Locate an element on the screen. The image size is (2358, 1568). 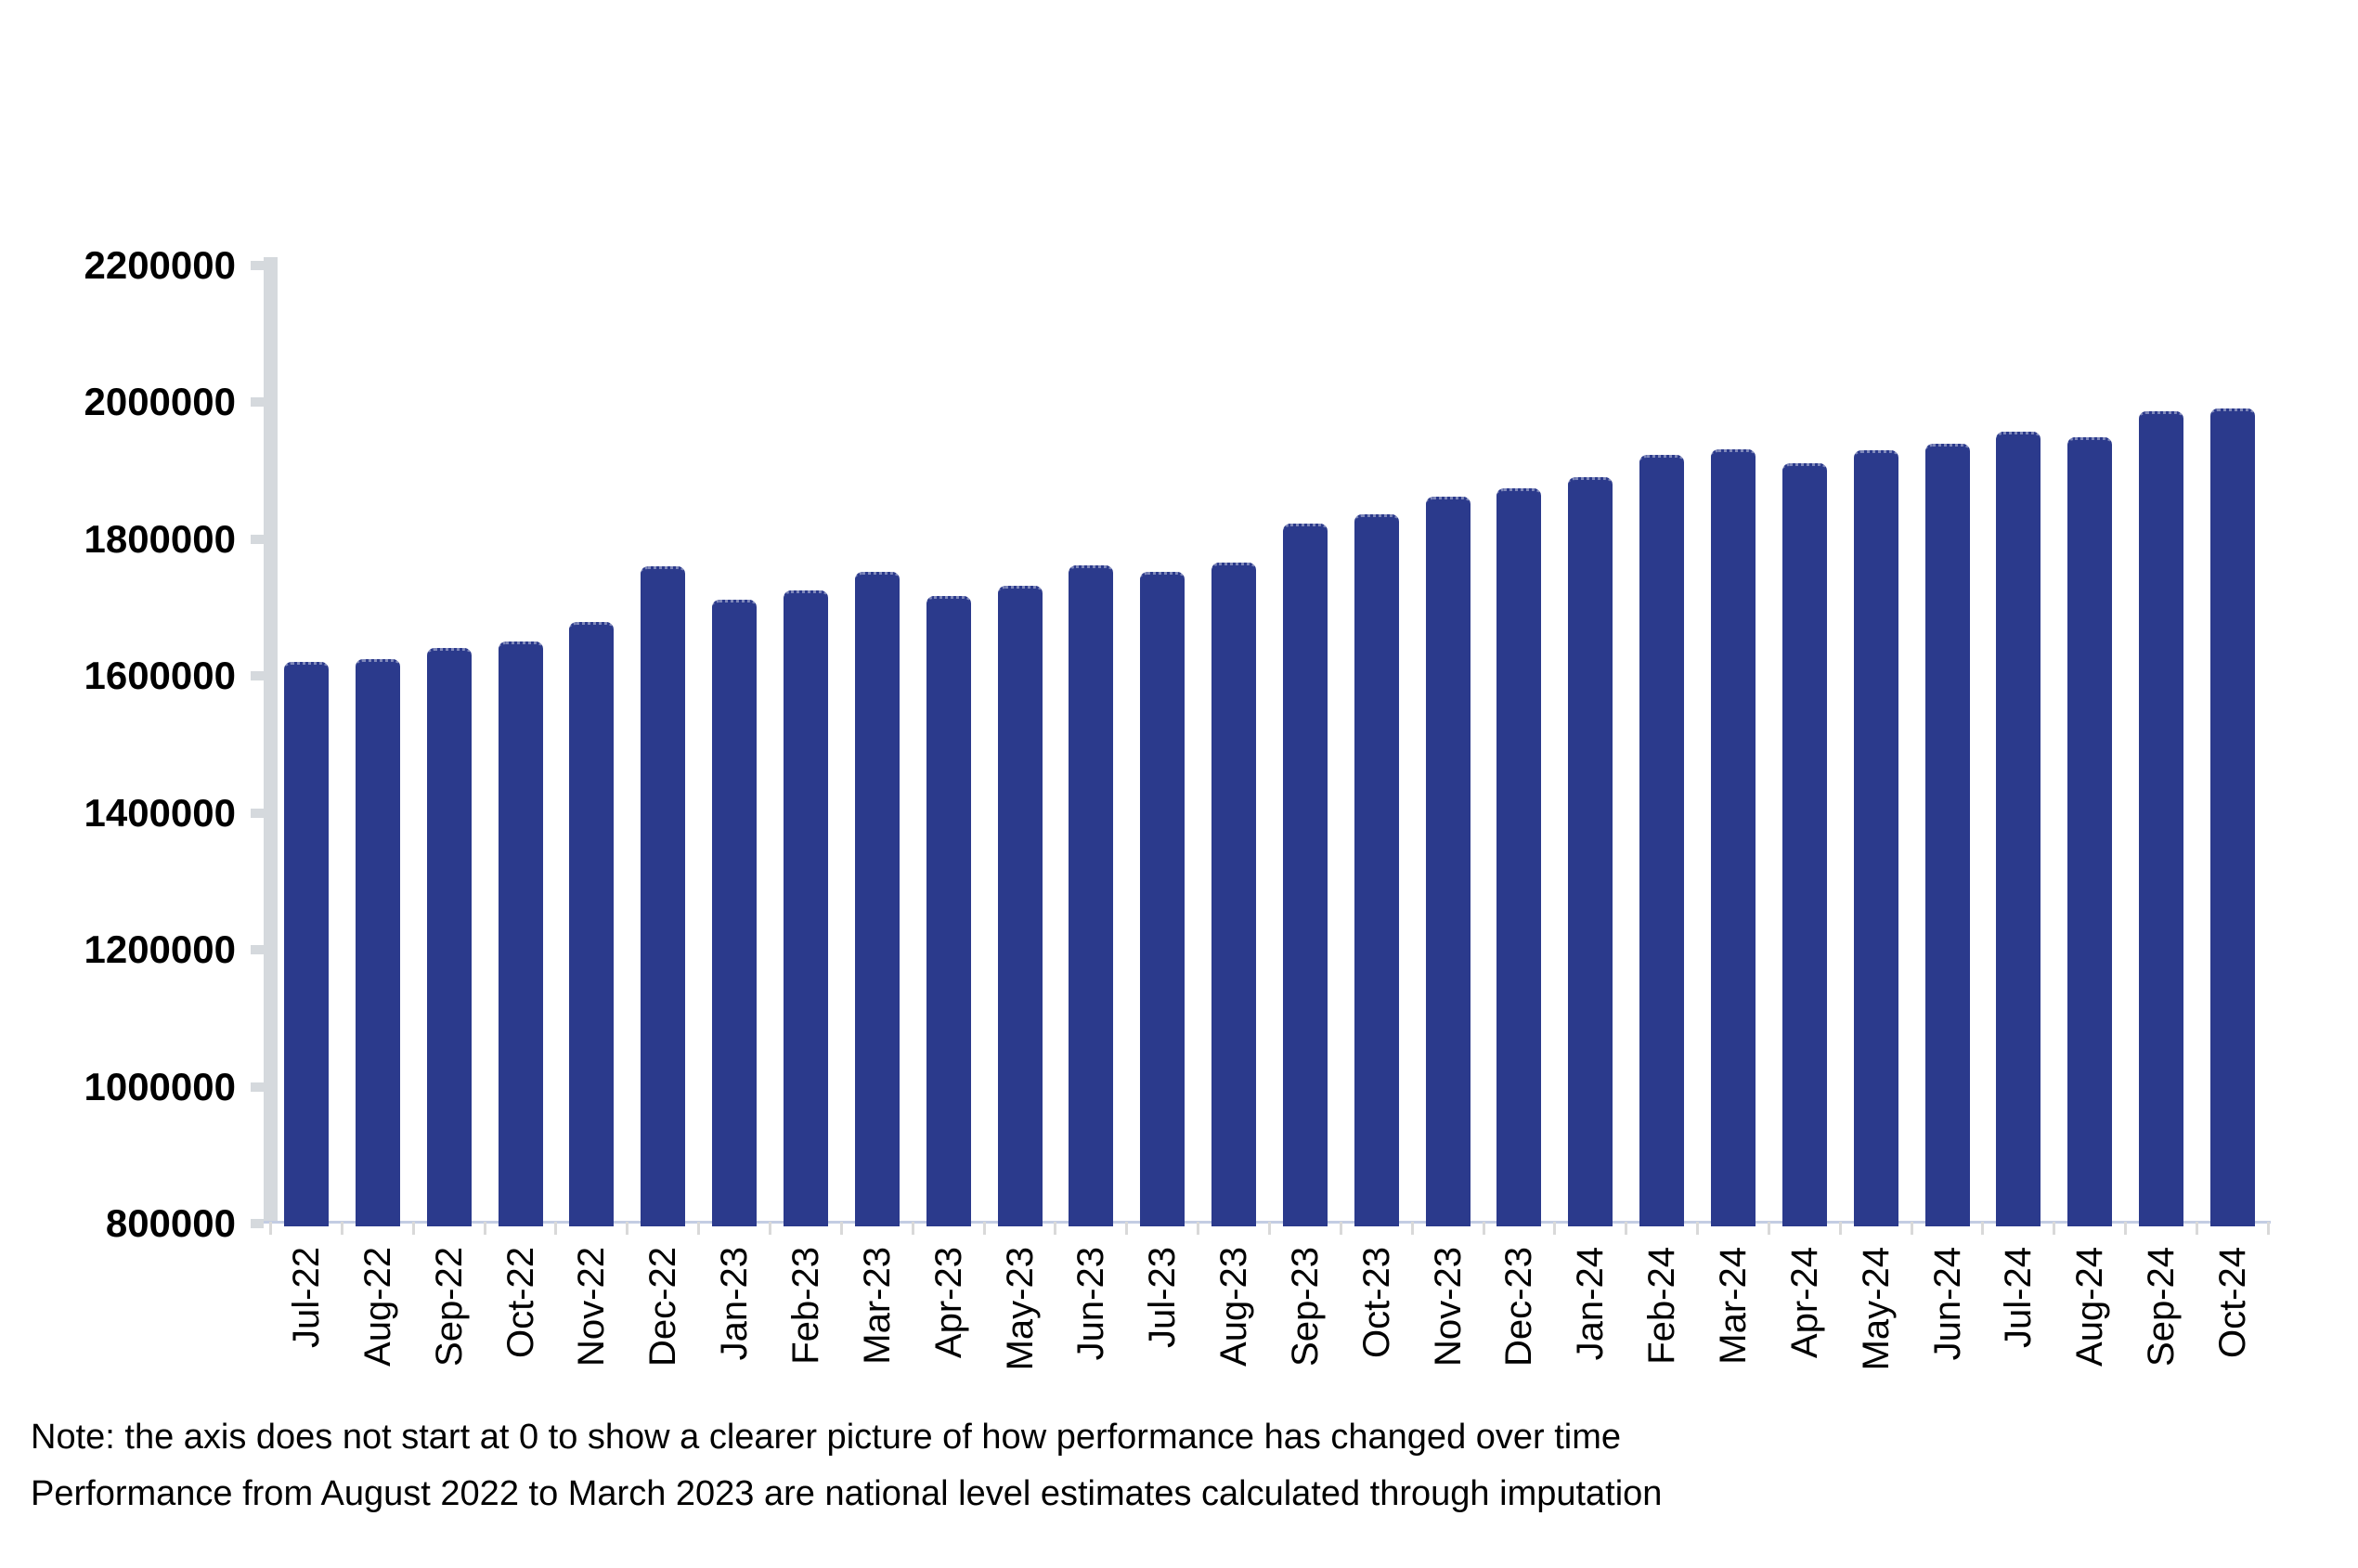
y-axis-label: 1200000 is located at coordinates (160, 949).